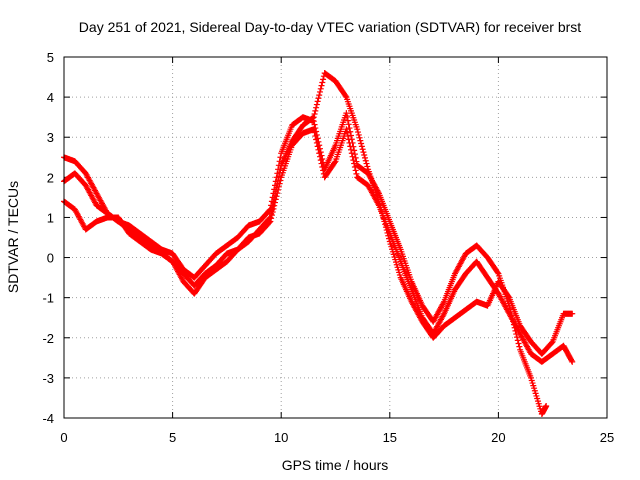  Describe the element at coordinates (50, 97) in the screenshot. I see `y-tick-label: 4` at that location.